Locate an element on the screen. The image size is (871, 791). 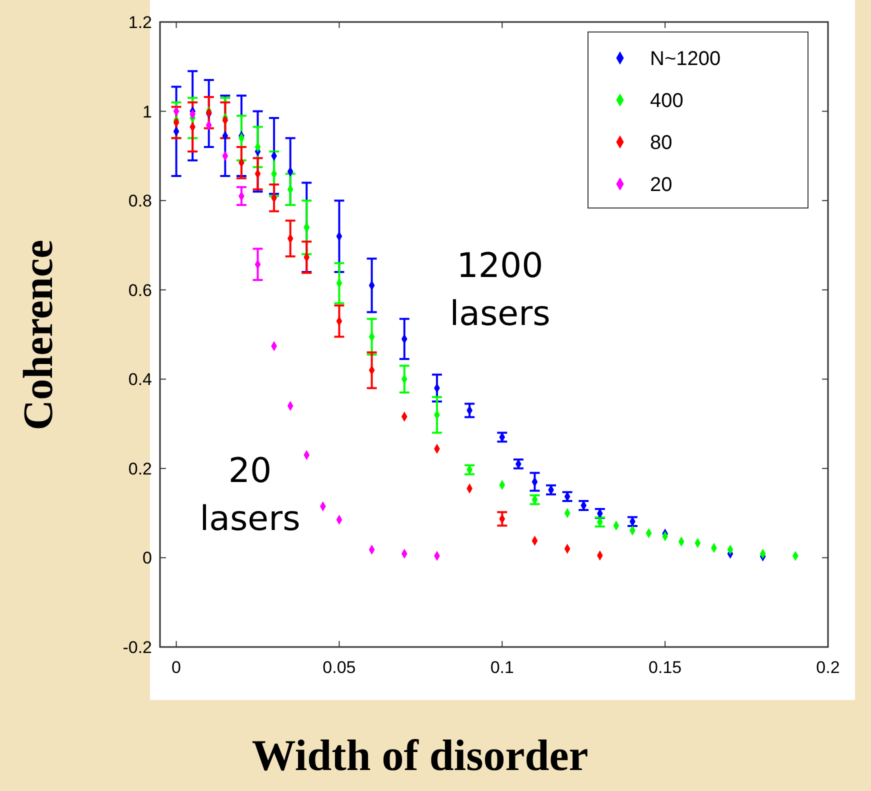
annotation: 1200 lasers is located at coordinates (500, 290).